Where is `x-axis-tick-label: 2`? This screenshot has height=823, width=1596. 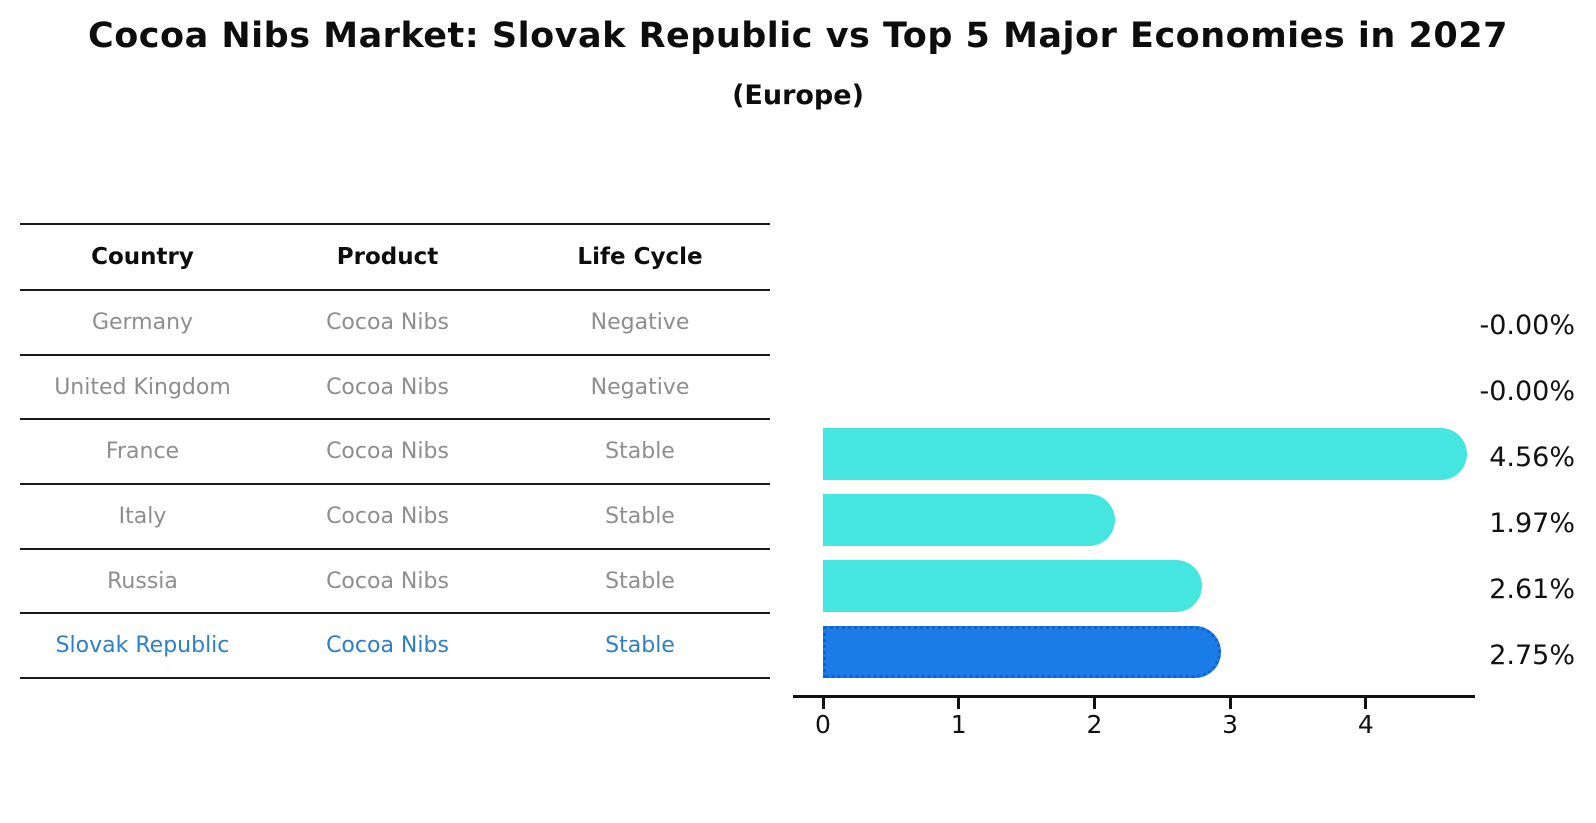
x-axis-tick-label: 2 is located at coordinates (1094, 724).